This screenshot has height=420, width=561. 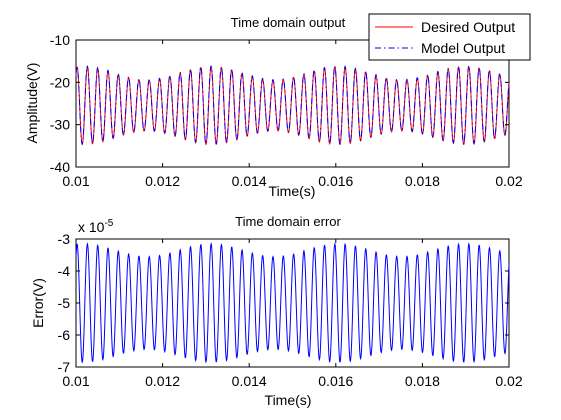 I want to click on bottom-y-tick-label: -3, so click(x=64, y=239).